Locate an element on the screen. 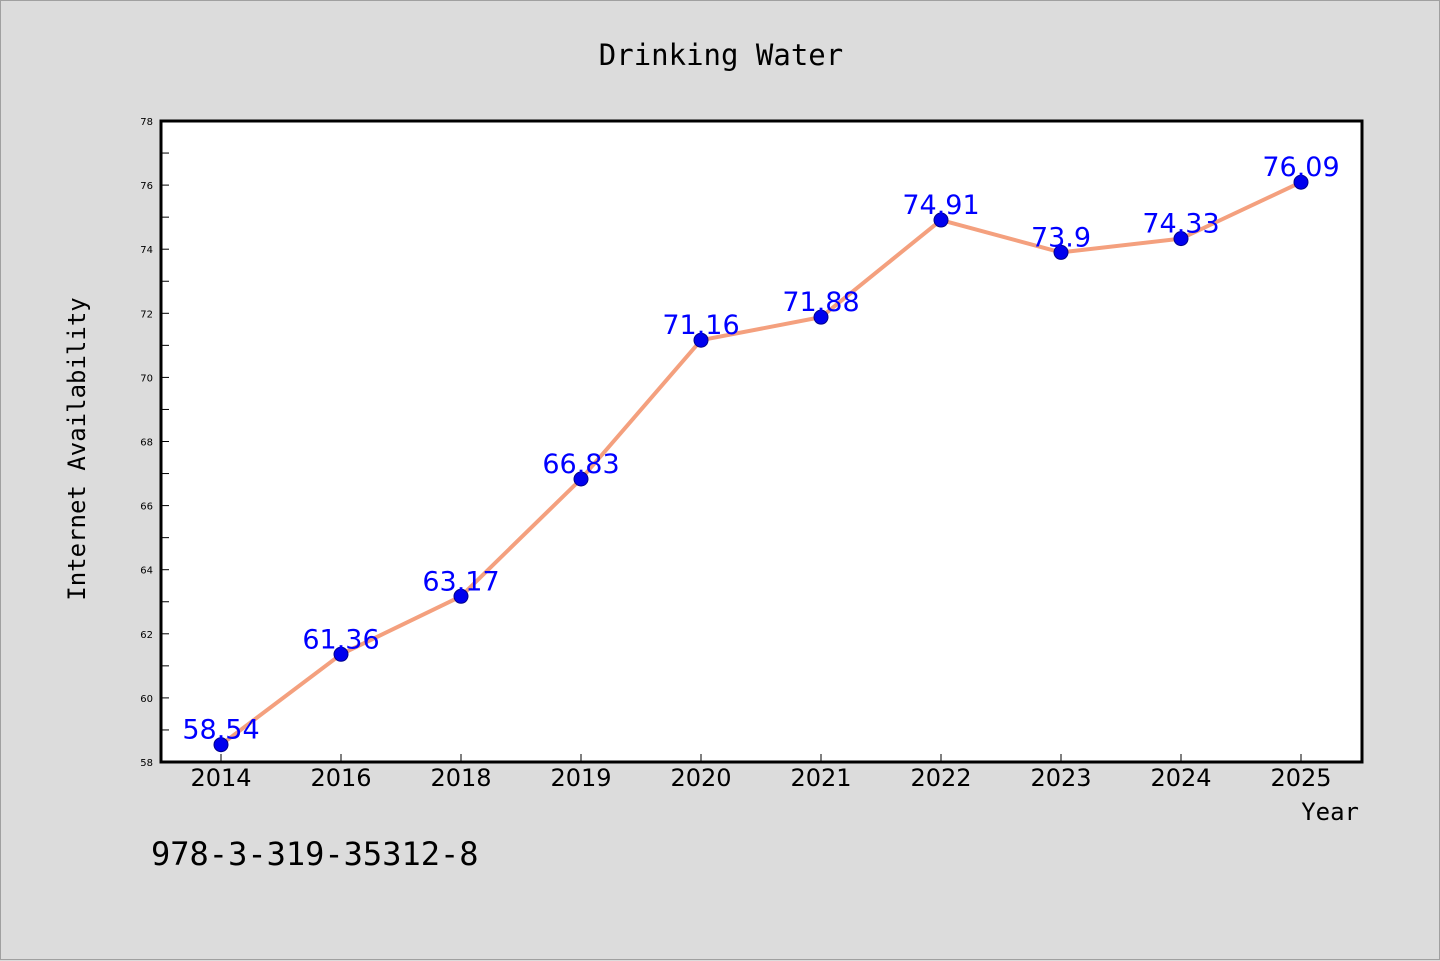 This screenshot has height=961, width=1440. y-tick-label: 62 is located at coordinates (146, 635).